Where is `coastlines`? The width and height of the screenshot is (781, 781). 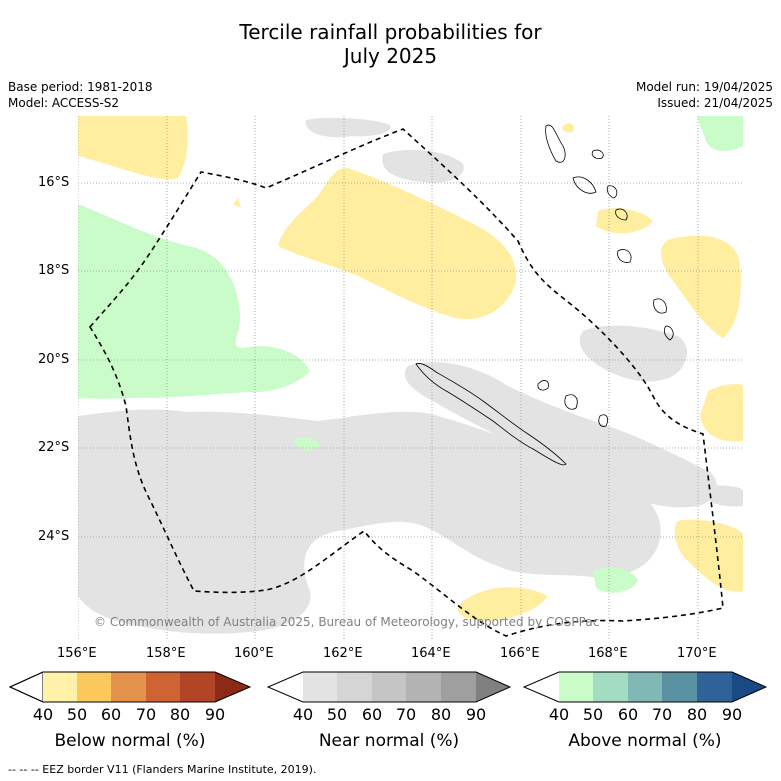
coastlines is located at coordinates (544, 295).